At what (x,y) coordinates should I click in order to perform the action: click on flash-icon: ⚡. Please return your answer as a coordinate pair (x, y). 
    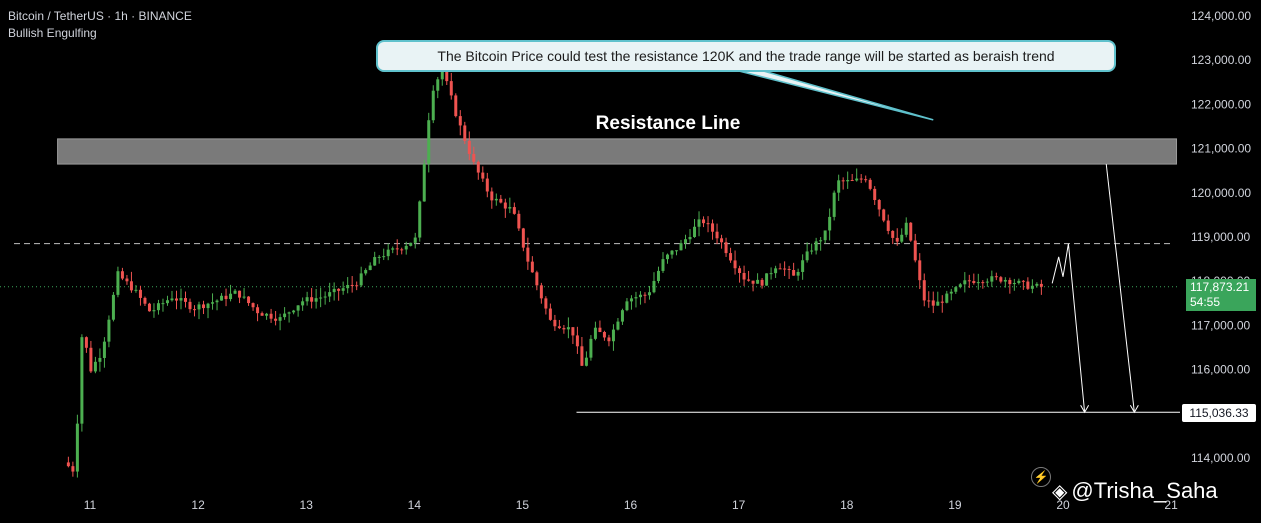
    Looking at the image, I should click on (1041, 477).